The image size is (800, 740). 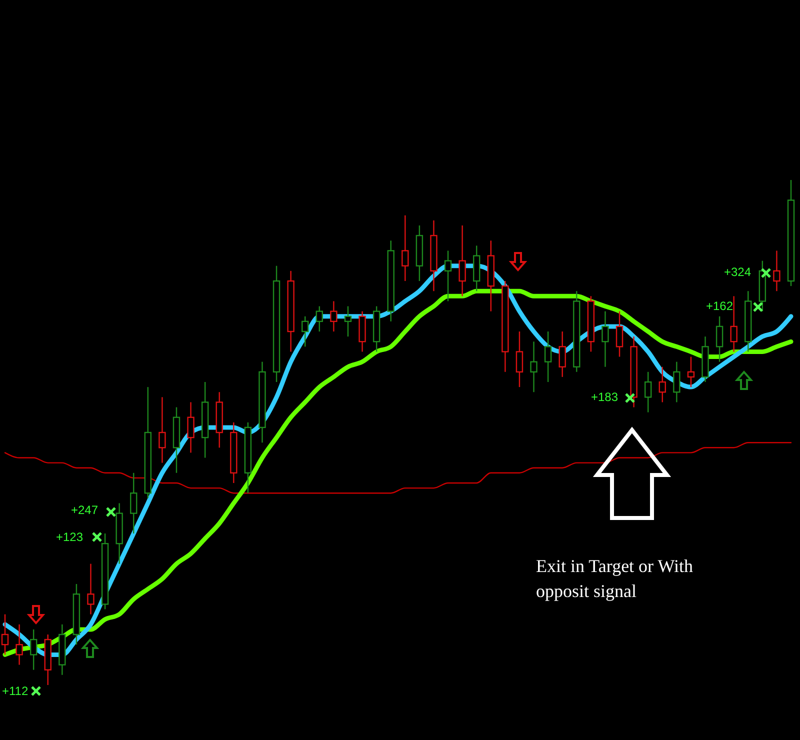 What do you see at coordinates (720, 306) in the screenshot?
I see `annotation: +162` at bounding box center [720, 306].